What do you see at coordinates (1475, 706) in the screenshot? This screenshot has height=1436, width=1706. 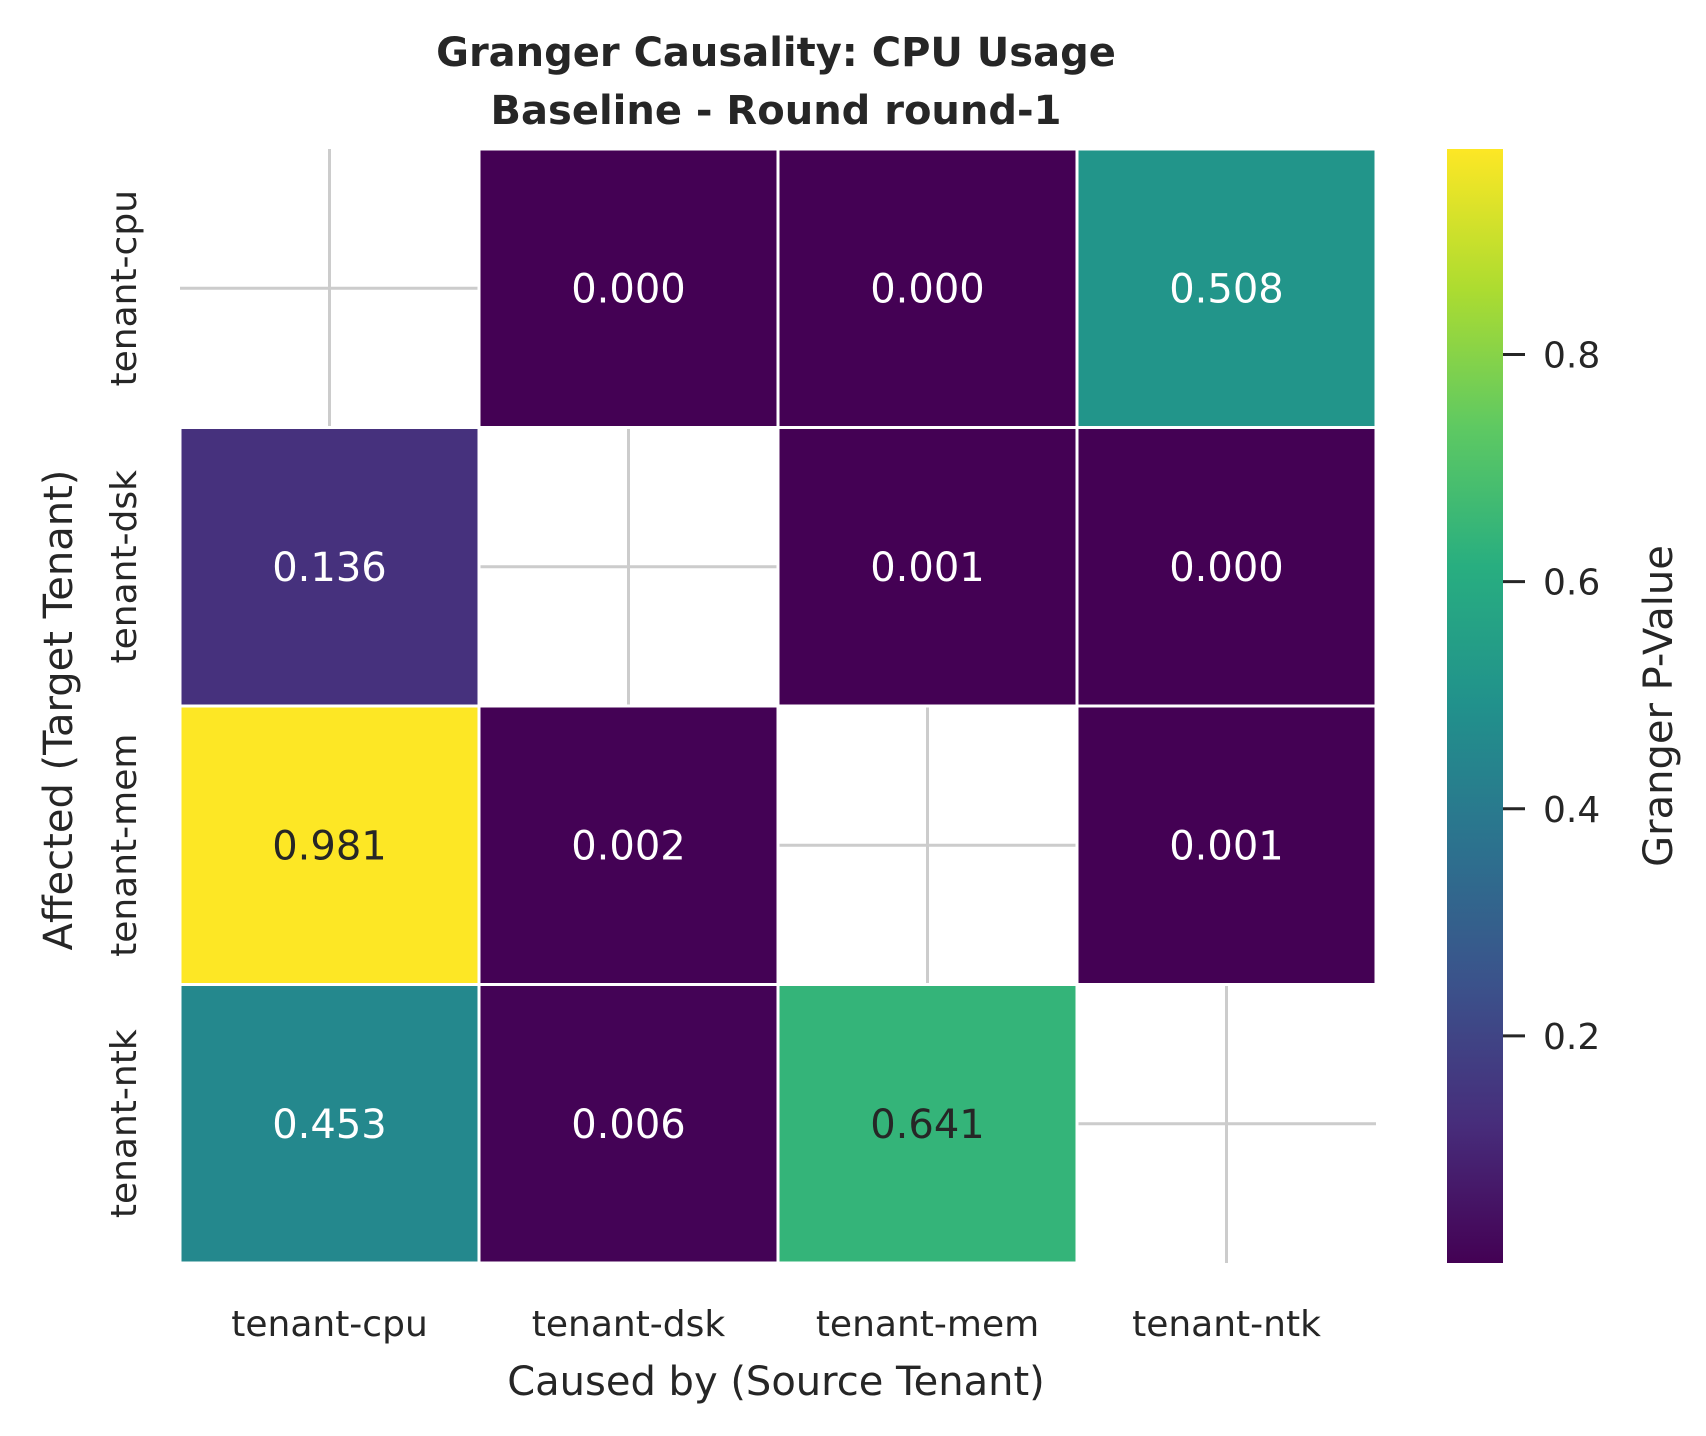 I see `colorbar` at bounding box center [1475, 706].